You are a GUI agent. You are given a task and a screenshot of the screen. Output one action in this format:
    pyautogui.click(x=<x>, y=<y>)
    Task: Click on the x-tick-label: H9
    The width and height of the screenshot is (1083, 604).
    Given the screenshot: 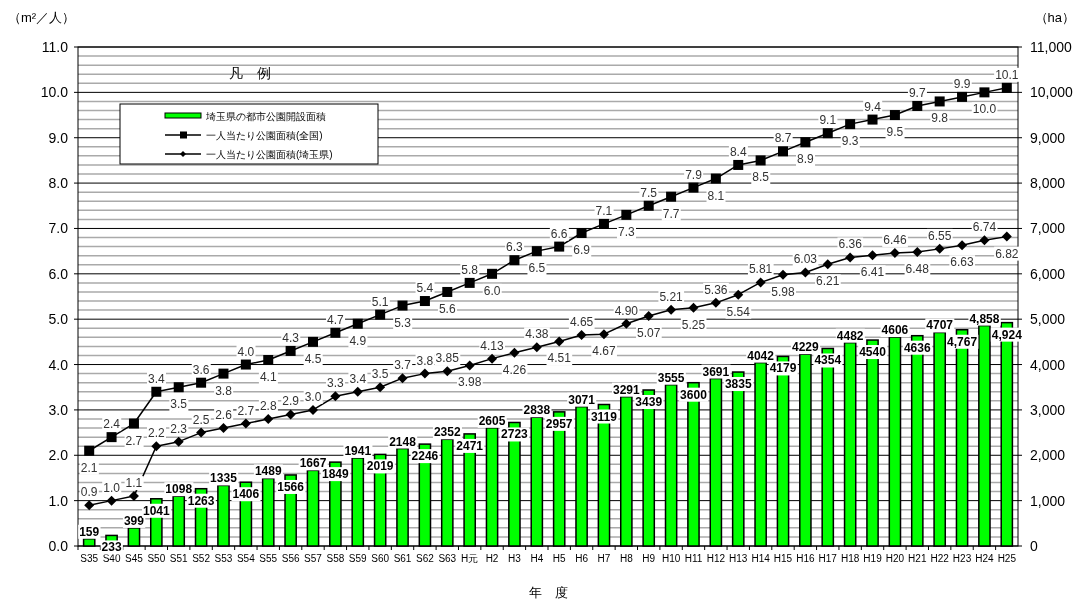 What is the action you would take?
    pyautogui.click(x=649, y=558)
    